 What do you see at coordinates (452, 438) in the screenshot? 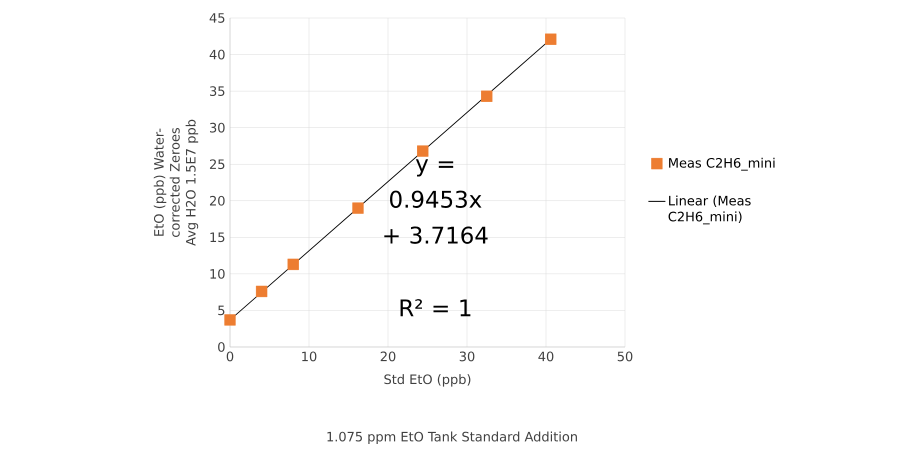
I see `text: 1.075 ppm EtO Tank Standard Addition` at bounding box center [452, 438].